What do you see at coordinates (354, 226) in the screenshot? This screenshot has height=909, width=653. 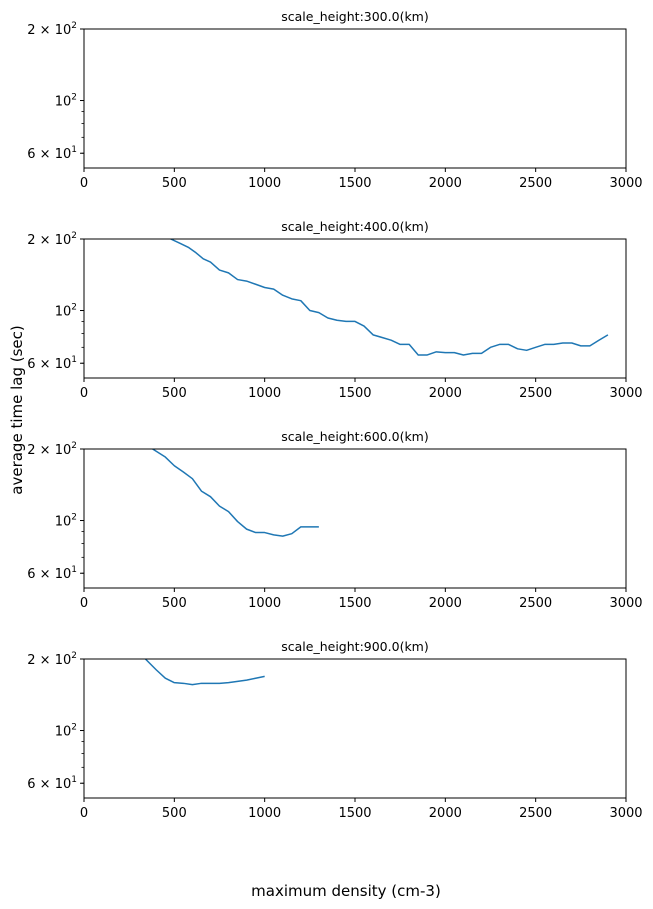 I see `subplot-title: scale_height:400.0(km)` at bounding box center [354, 226].